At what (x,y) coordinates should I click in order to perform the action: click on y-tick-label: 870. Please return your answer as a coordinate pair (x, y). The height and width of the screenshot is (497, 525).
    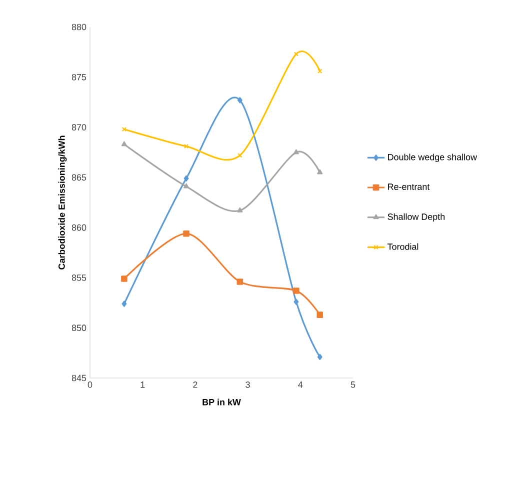
    Looking at the image, I should click on (79, 127).